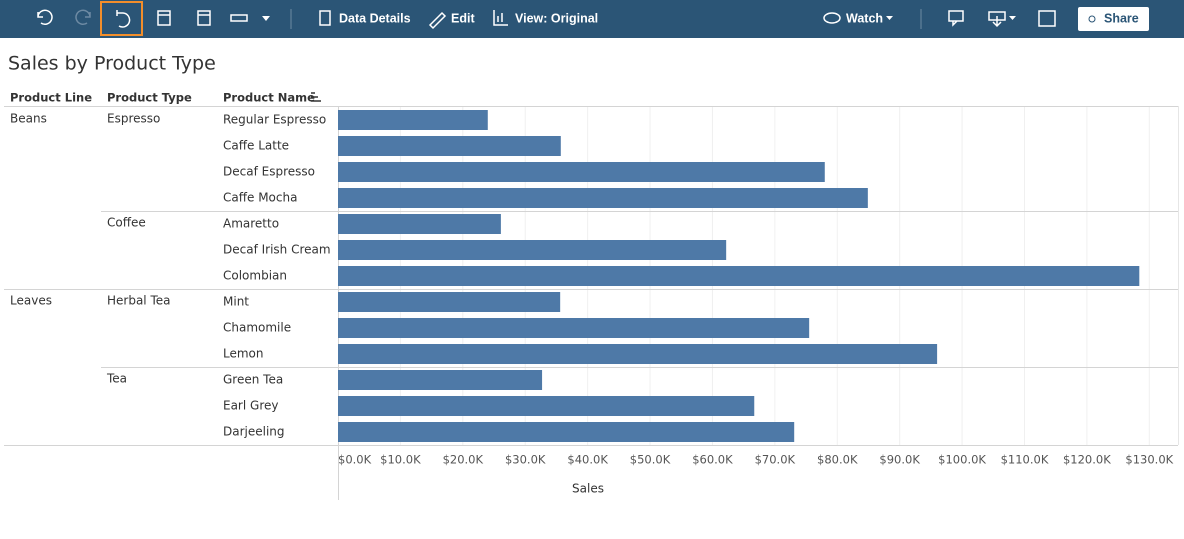 This screenshot has height=539, width=1184. I want to click on product-type: Coffee, so click(126, 223).